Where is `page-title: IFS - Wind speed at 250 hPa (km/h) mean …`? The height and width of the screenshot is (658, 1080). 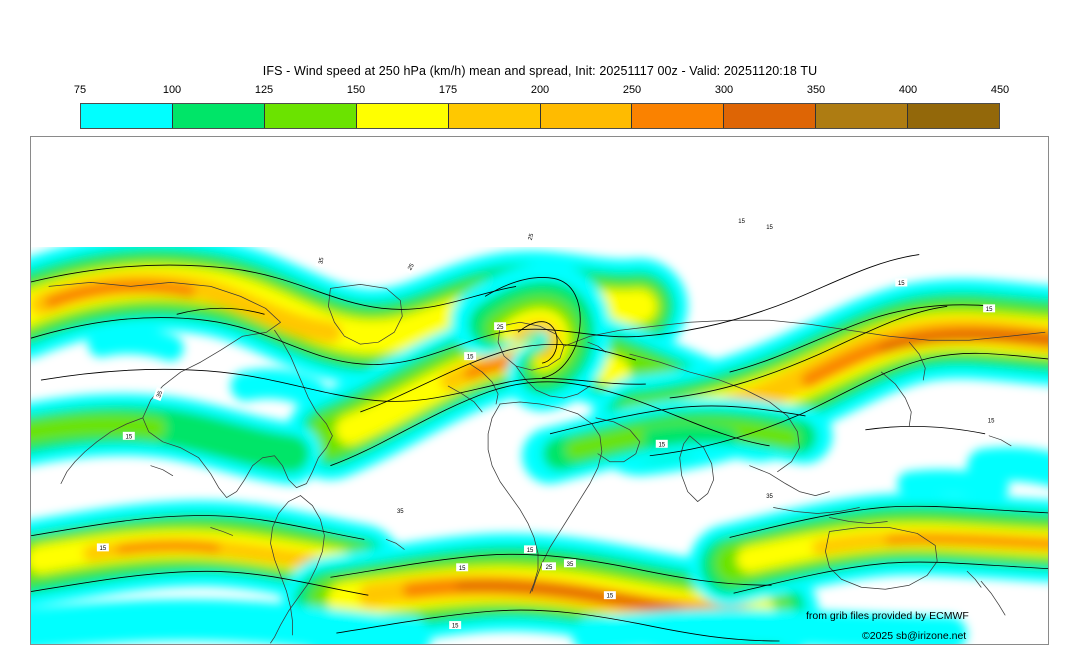 page-title: IFS - Wind speed at 250 hPa (km/h) mean … is located at coordinates (540, 71).